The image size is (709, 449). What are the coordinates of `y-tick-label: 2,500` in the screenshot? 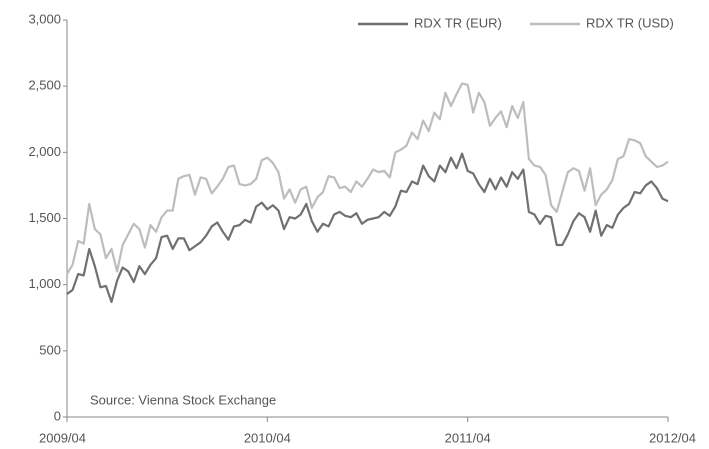 It's located at (44, 85).